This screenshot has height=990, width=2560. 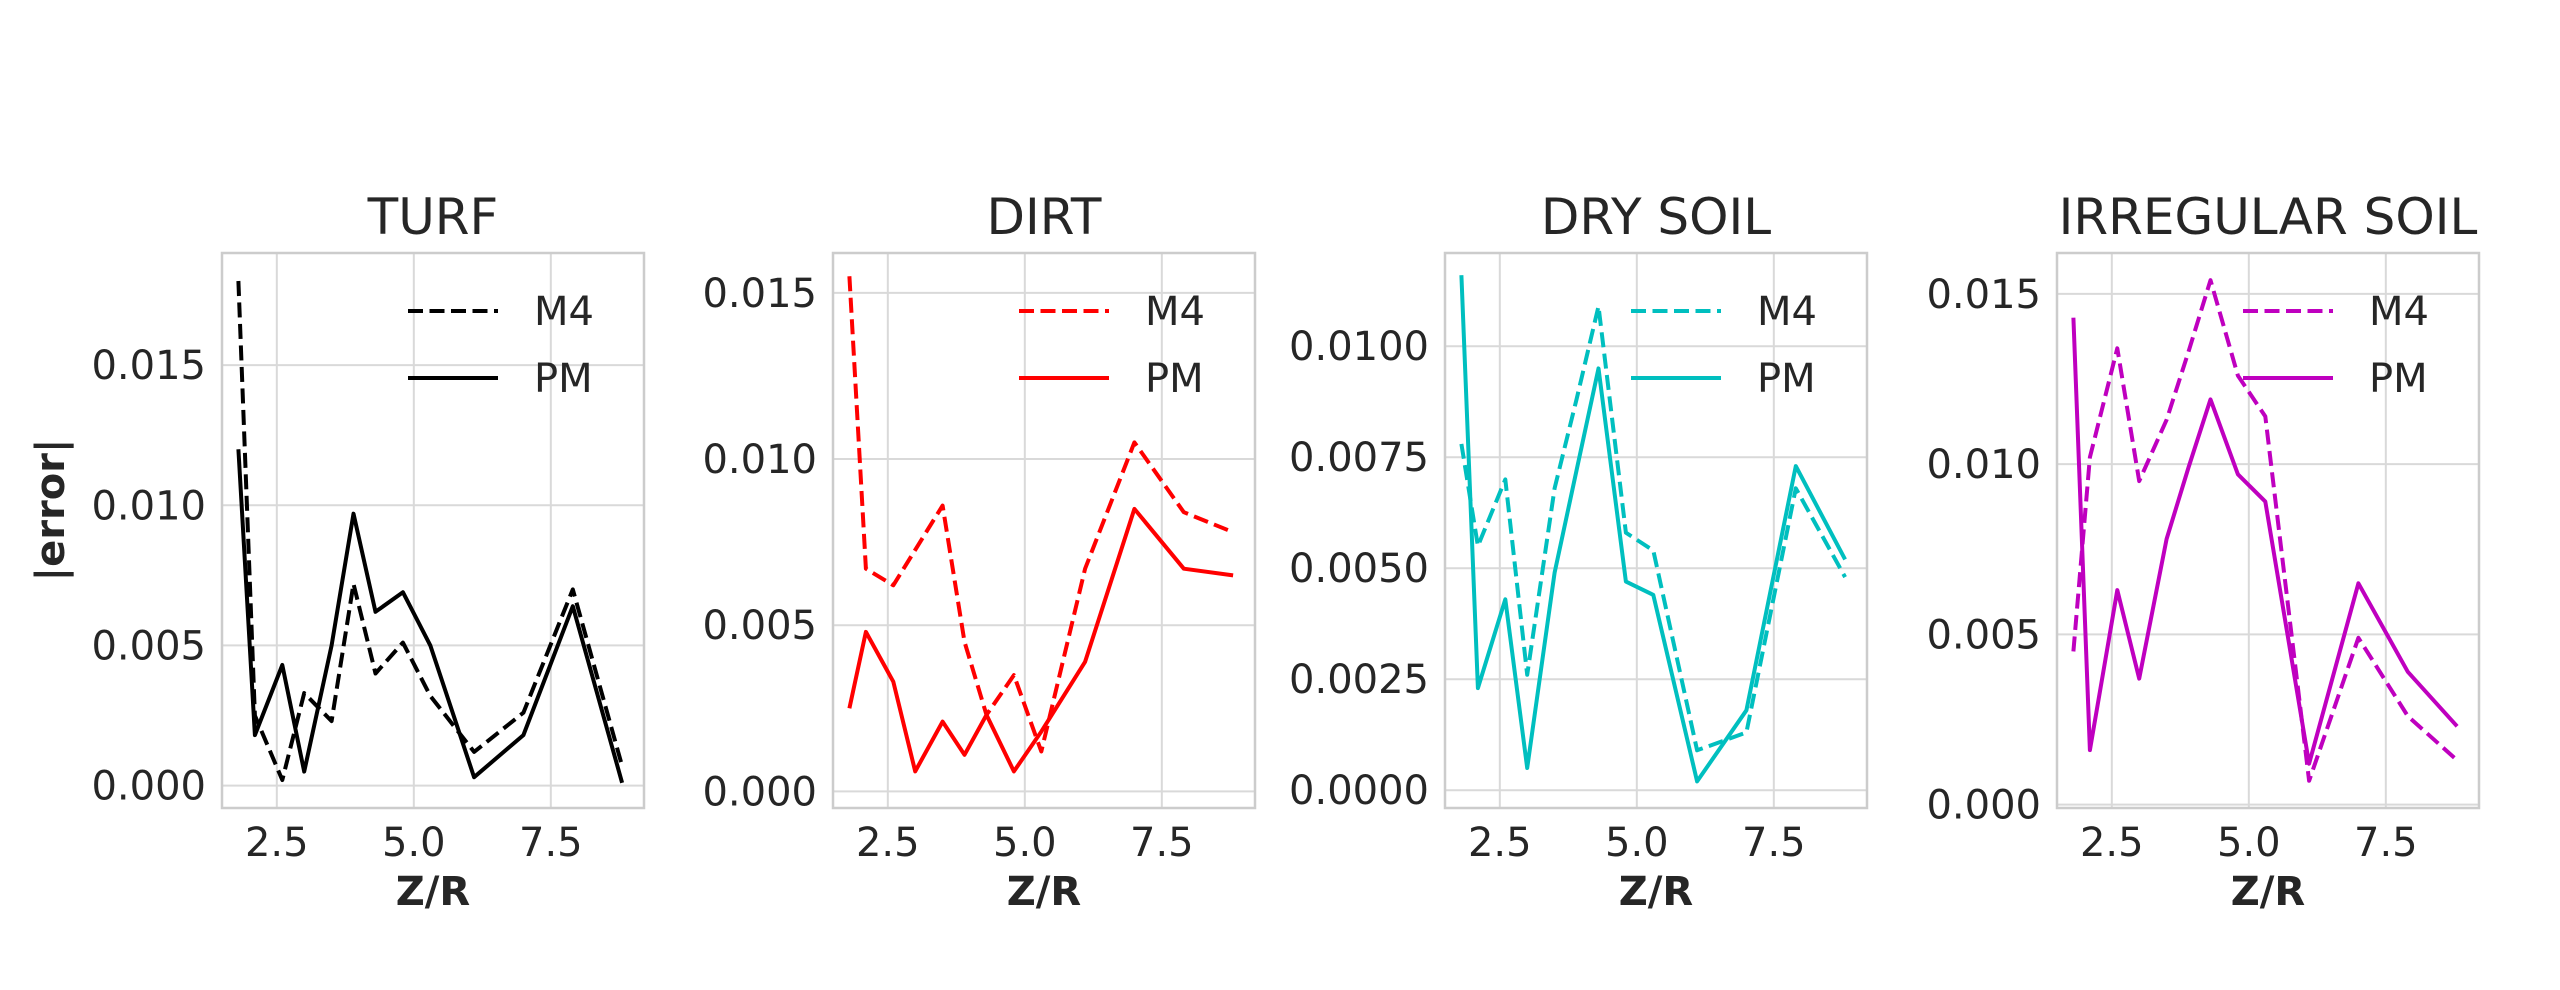 I want to click on chart-title: DRY SOIL, so click(x=1656, y=217).